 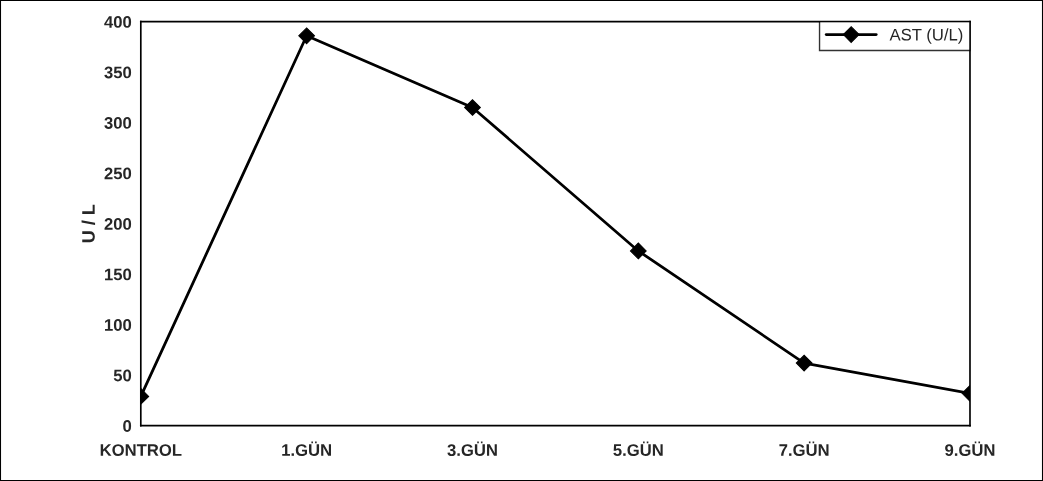 What do you see at coordinates (306, 448) in the screenshot?
I see `x-tick-label: 1.GÜN` at bounding box center [306, 448].